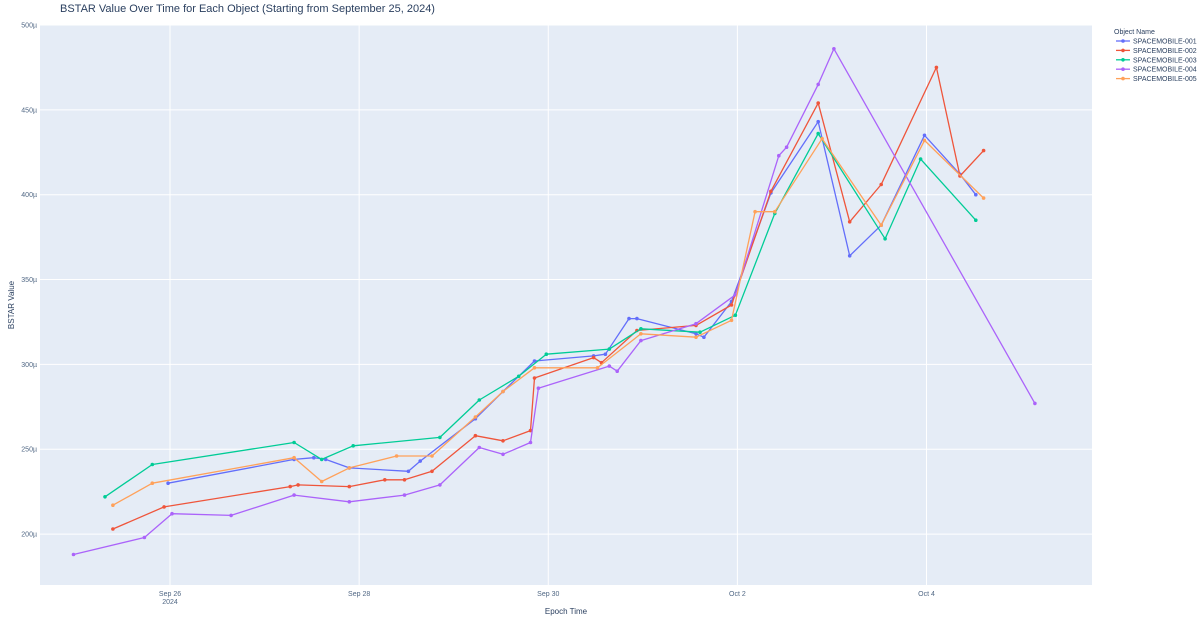 This screenshot has height=626, width=1200. I want to click on legend-title: Object Name, so click(1134, 32).